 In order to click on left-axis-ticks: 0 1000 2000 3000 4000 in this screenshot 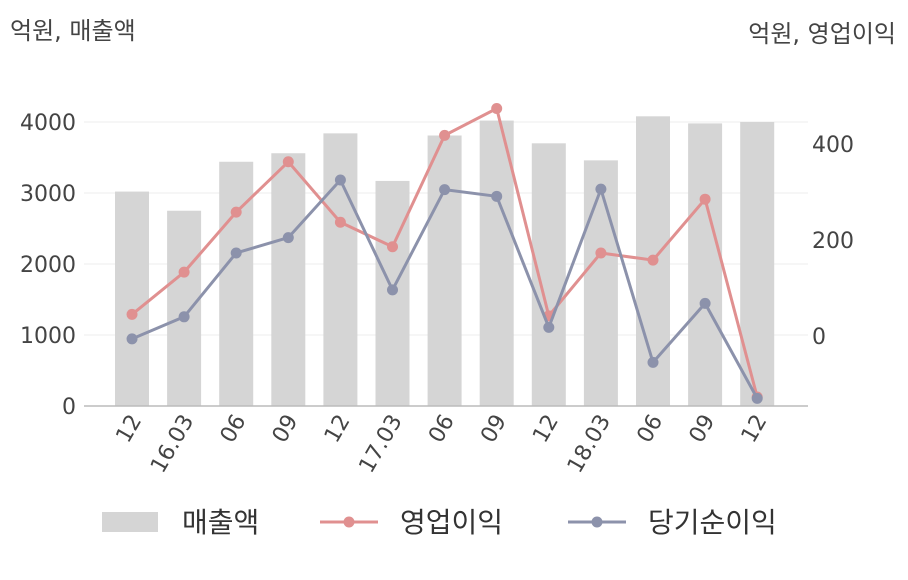, I will do `click(48, 265)`.